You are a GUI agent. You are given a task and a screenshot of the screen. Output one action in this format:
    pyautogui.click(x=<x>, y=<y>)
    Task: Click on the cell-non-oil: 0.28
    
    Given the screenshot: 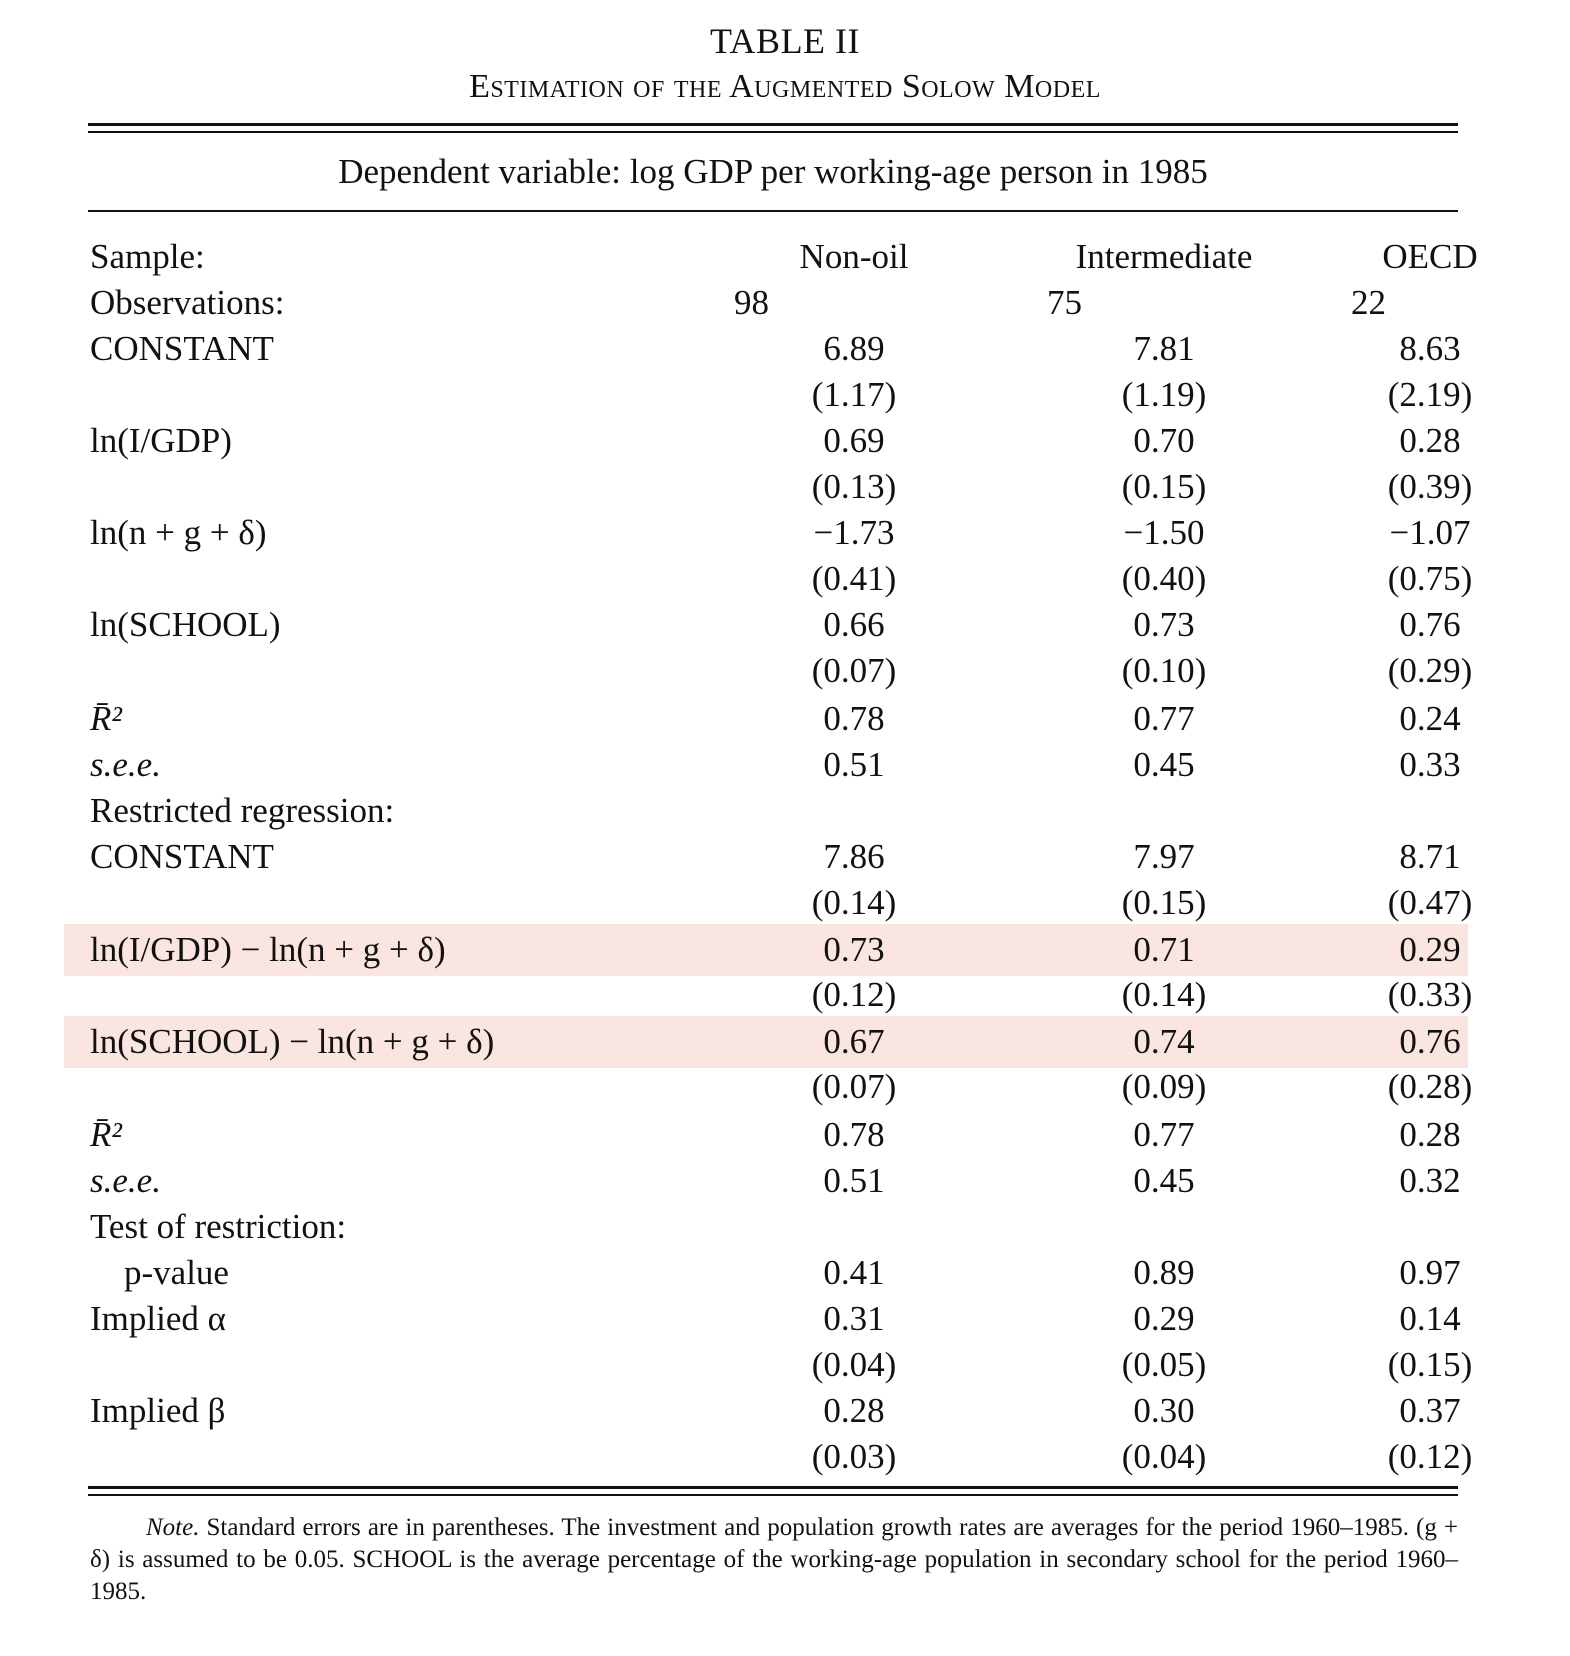 What is the action you would take?
    pyautogui.click(x=854, y=1410)
    